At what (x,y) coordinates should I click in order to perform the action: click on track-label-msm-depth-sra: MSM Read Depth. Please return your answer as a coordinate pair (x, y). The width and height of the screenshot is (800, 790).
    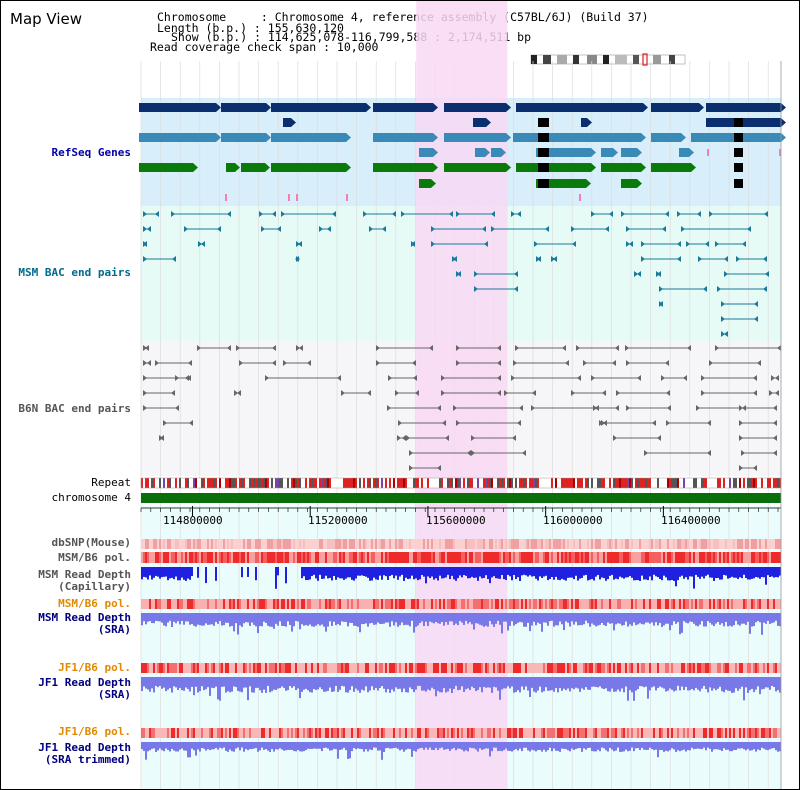
    Looking at the image, I should click on (84, 617).